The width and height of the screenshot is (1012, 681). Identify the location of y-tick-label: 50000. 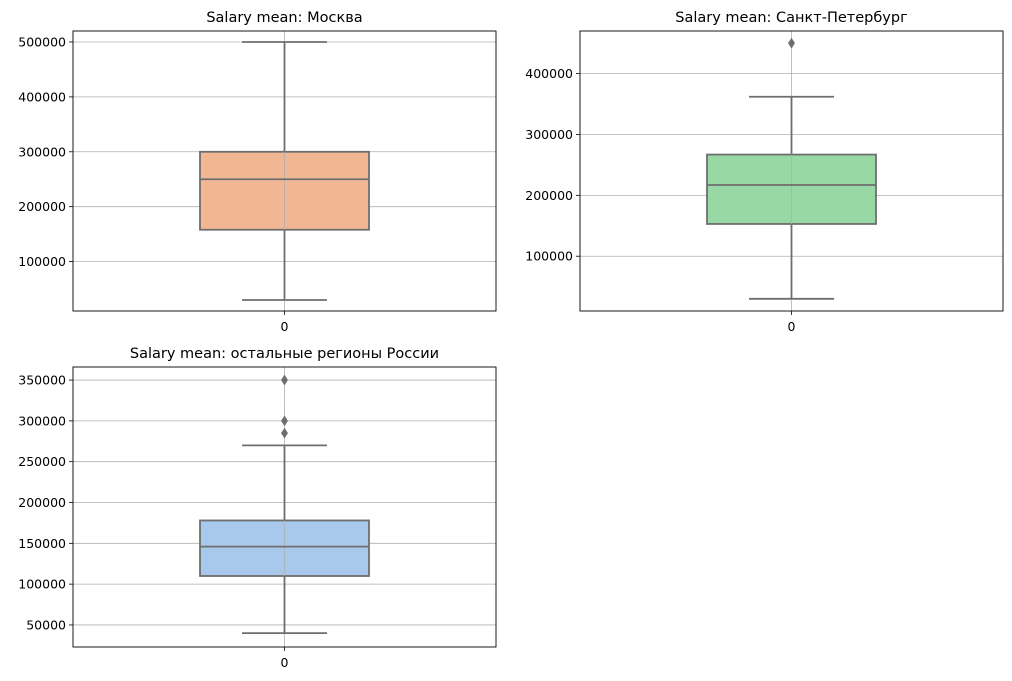
(46, 624).